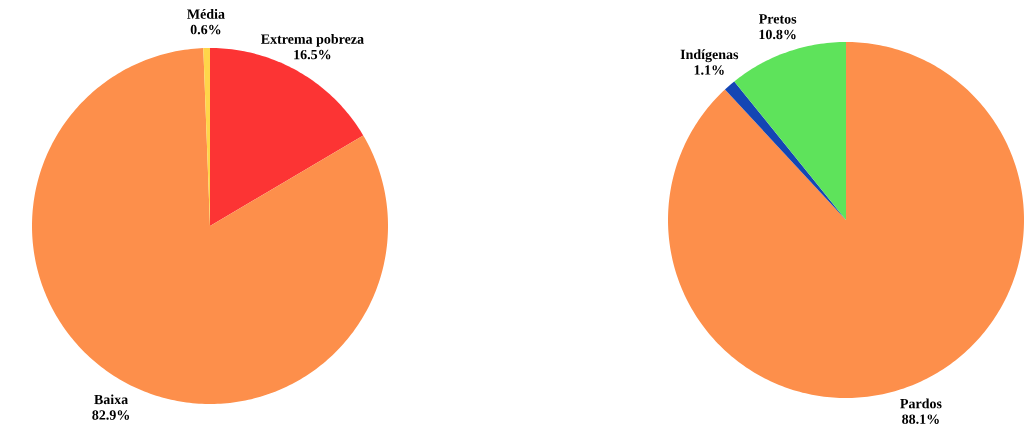 The width and height of the screenshot is (1036, 426). Describe the element at coordinates (111, 415) in the screenshot. I see `data-label: 82.9%` at that location.